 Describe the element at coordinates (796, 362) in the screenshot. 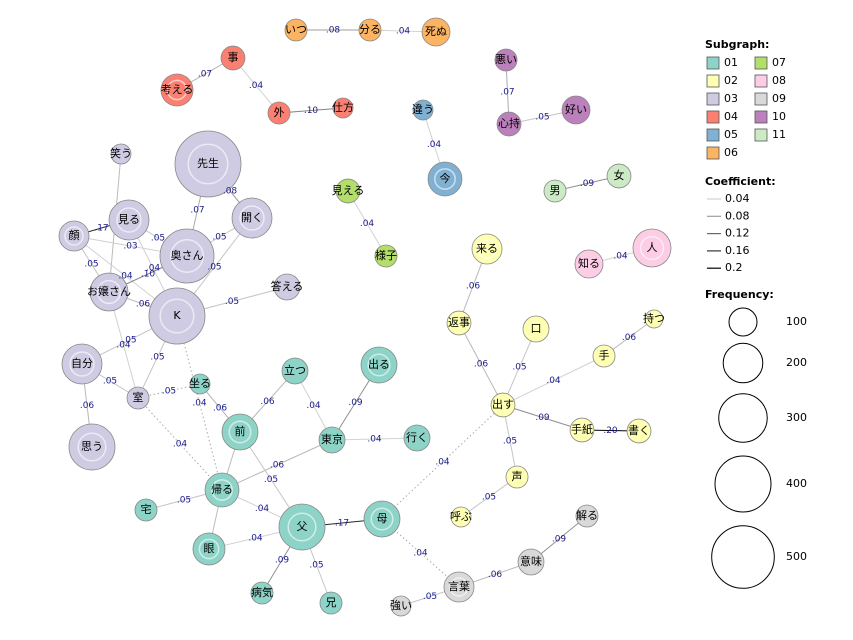

I see `legend-label: 200` at that location.